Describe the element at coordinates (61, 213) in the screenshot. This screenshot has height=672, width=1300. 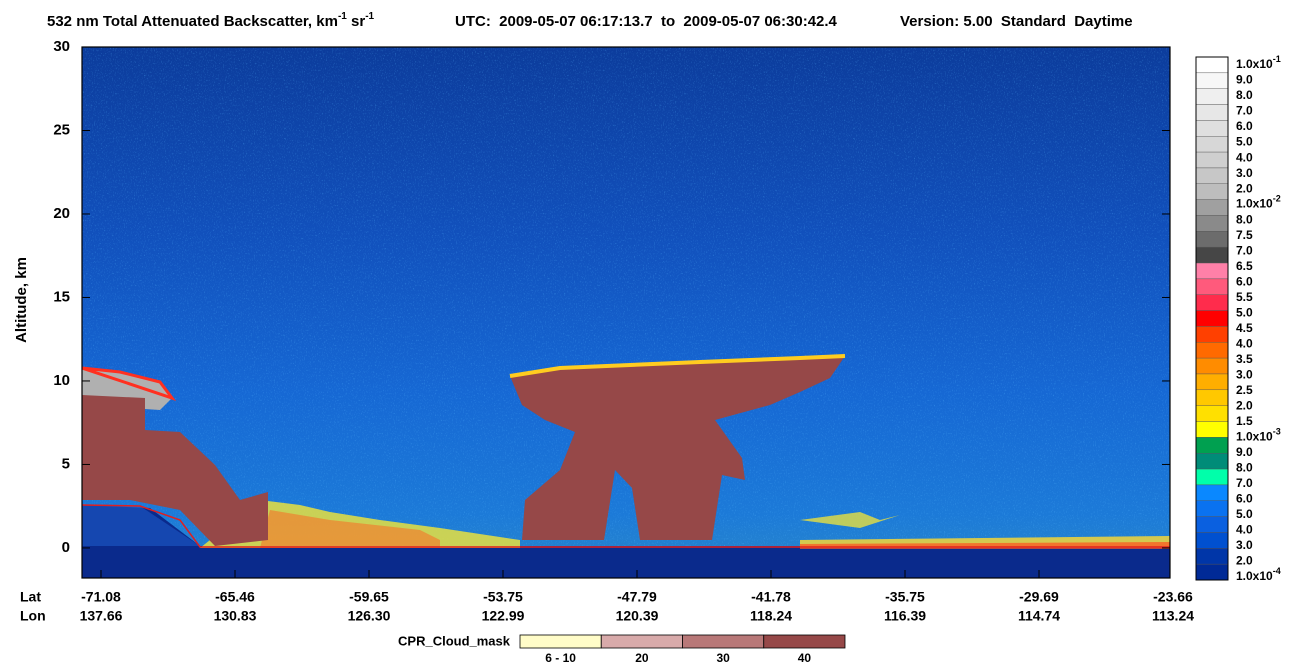
I see `y-tick-label: 20` at that location.